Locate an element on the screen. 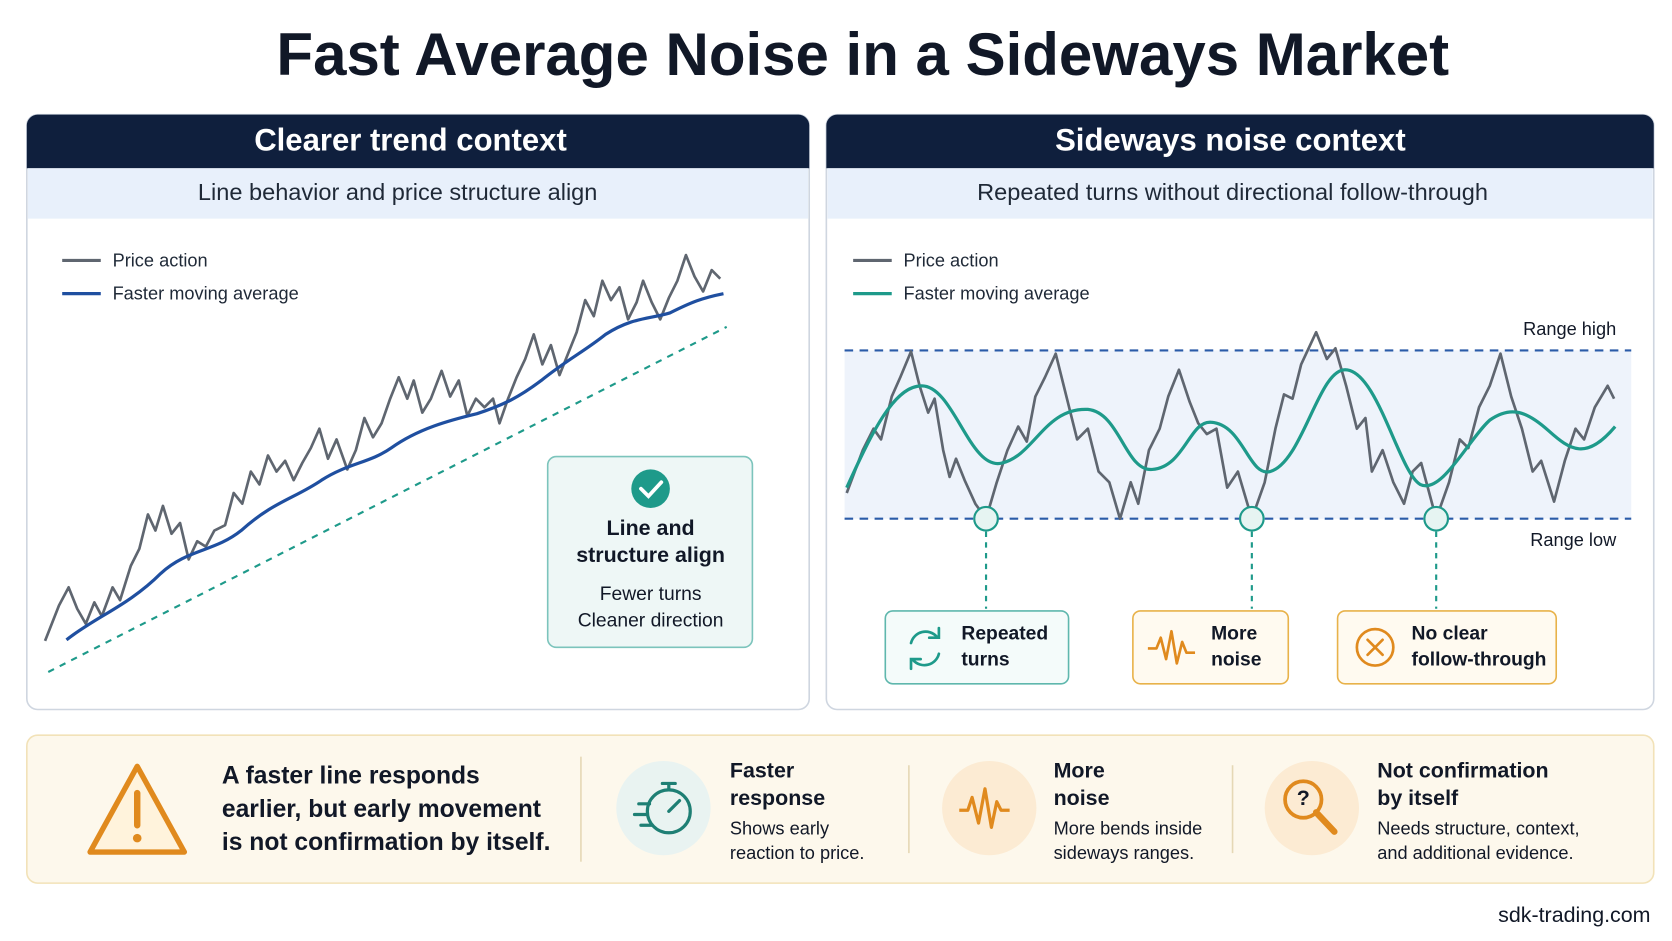 The height and width of the screenshot is (941, 1672). item-body: and additional evidence. is located at coordinates (1475, 853).